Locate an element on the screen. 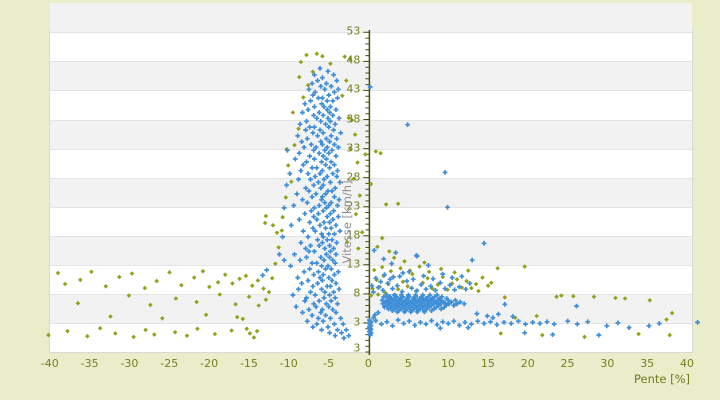 The width and height of the screenshot is (720, 400). x-tick-label: -10 is located at coordinates (288, 363).